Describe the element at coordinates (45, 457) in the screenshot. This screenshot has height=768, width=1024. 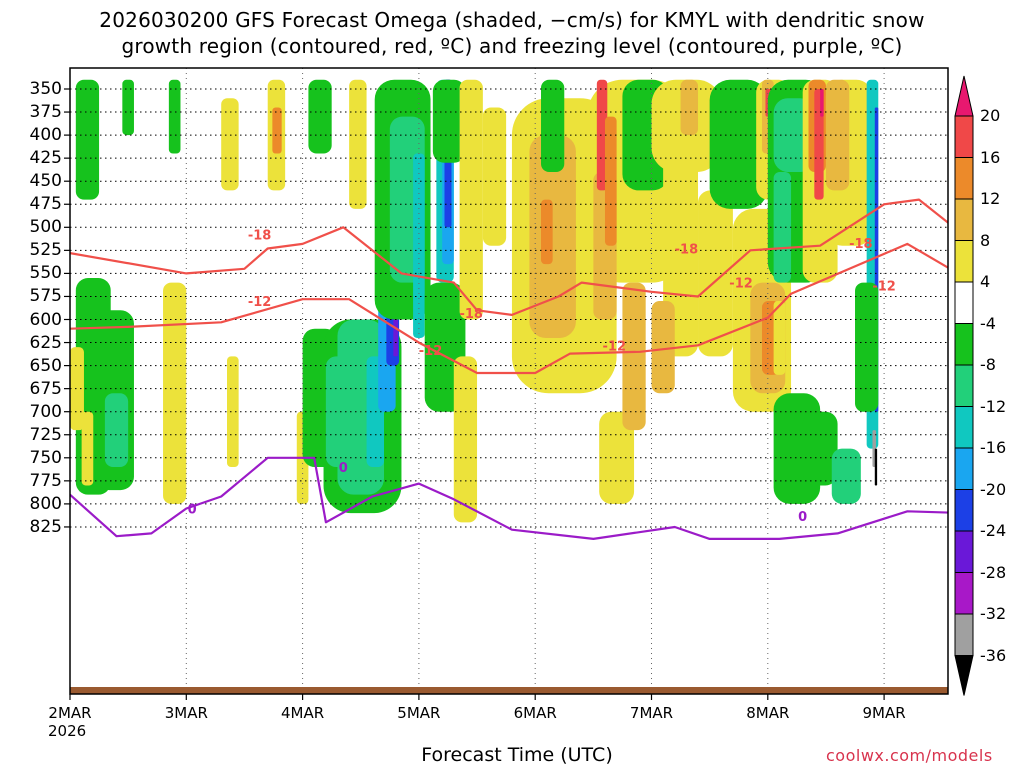
I see `y-tick-label-750: 750` at that location.